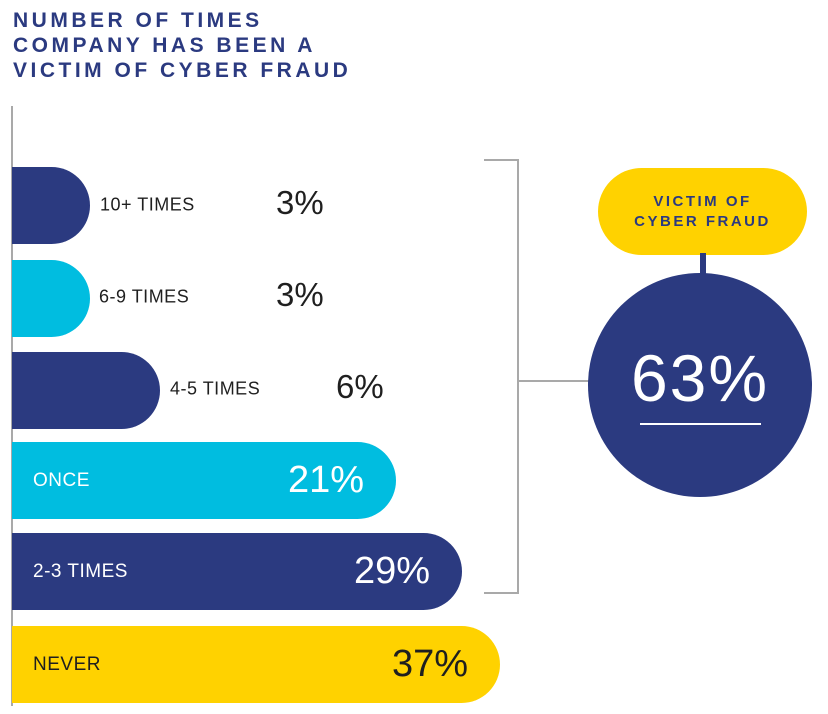 The image size is (828, 714). I want to click on victim-of-cyber-fraud-badge: VICTIM OF CYBER FRAUD, so click(702, 211).